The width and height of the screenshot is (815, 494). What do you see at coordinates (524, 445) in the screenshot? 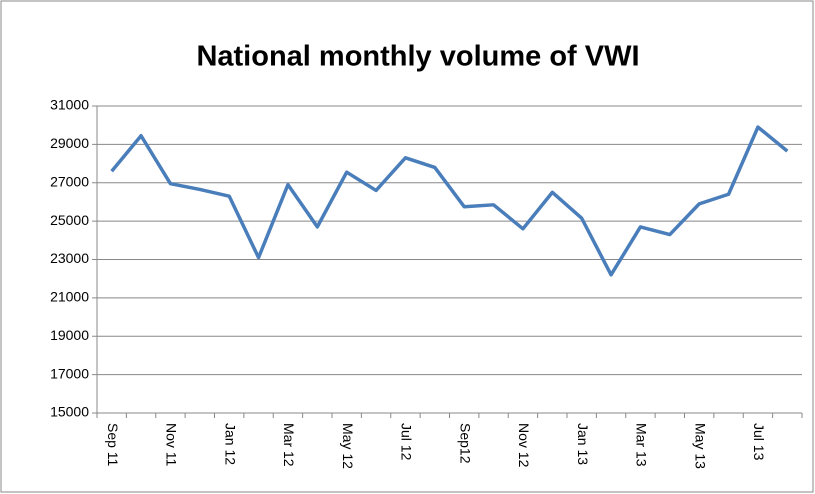
I see `x-tick-label: Nov 12` at bounding box center [524, 445].